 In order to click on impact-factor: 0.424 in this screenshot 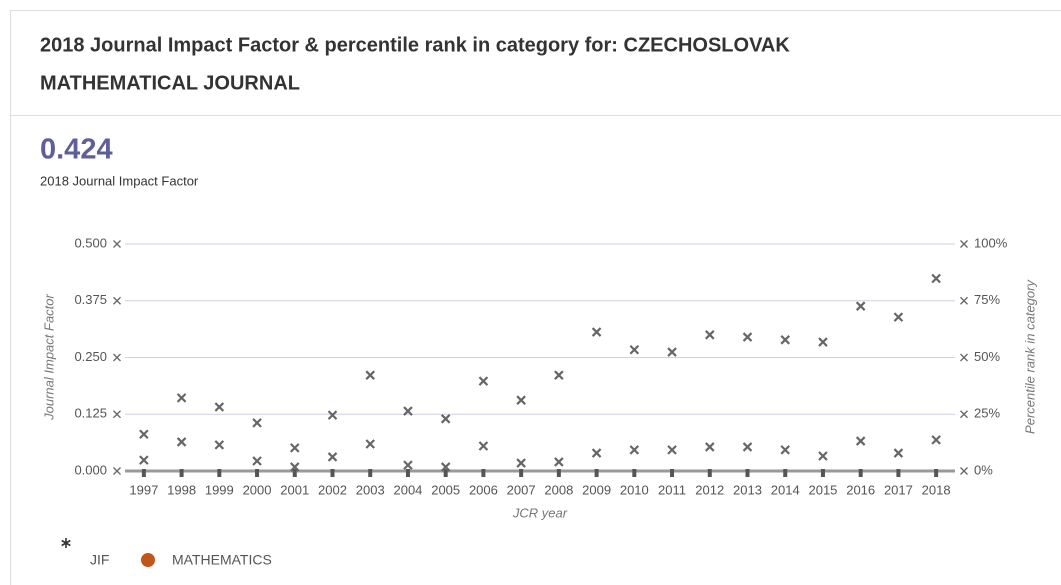, I will do `click(76, 150)`.